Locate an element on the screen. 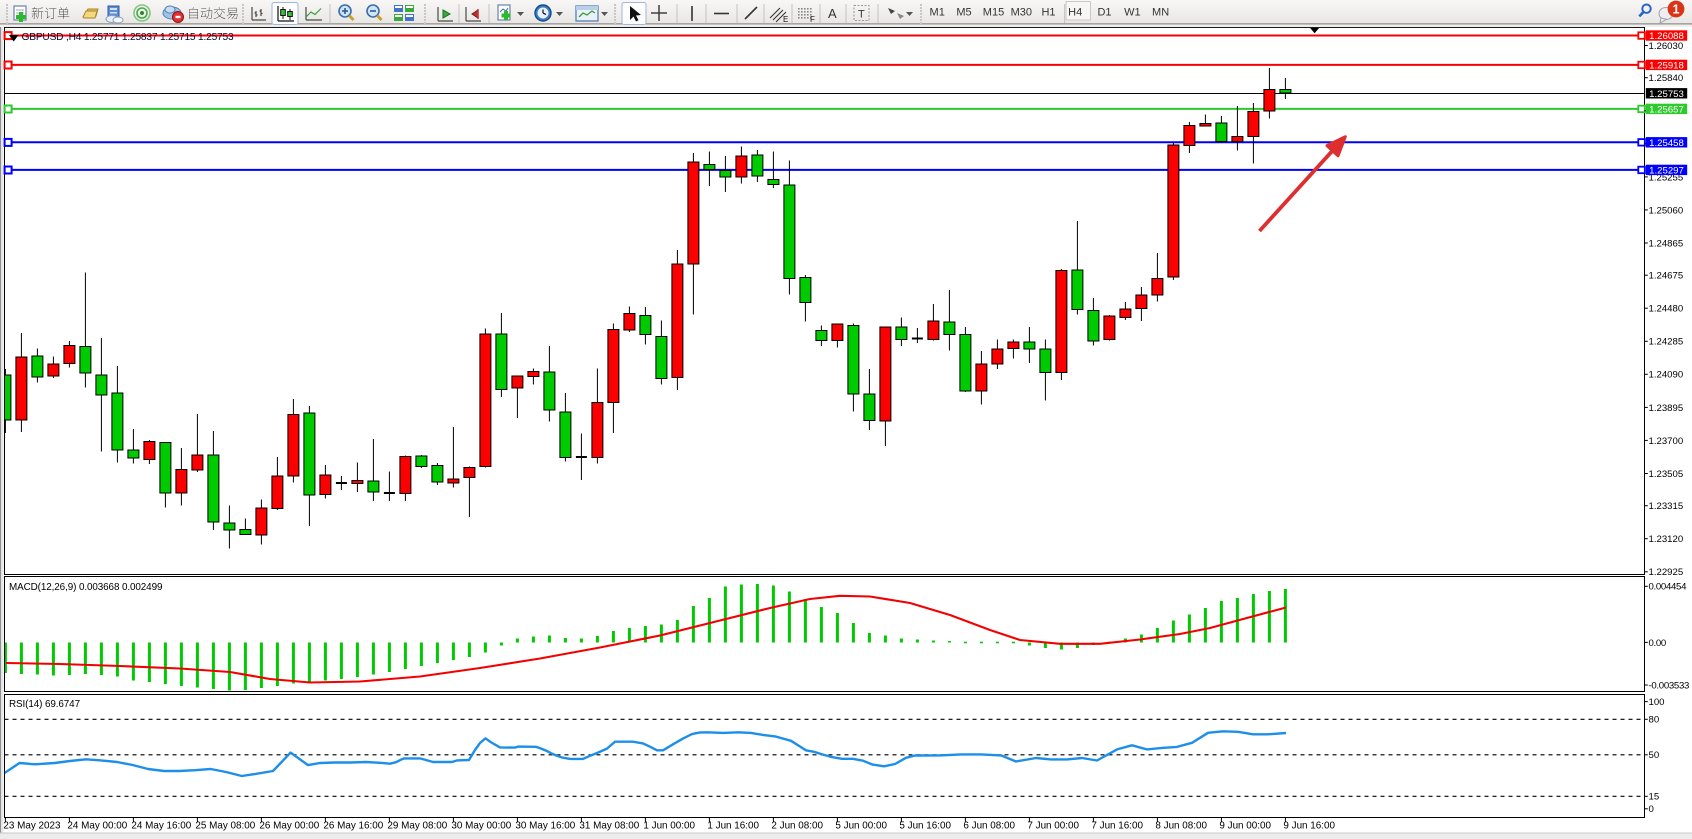 The image size is (1692, 839). svg-text: 1.25657 is located at coordinates (1666, 110).